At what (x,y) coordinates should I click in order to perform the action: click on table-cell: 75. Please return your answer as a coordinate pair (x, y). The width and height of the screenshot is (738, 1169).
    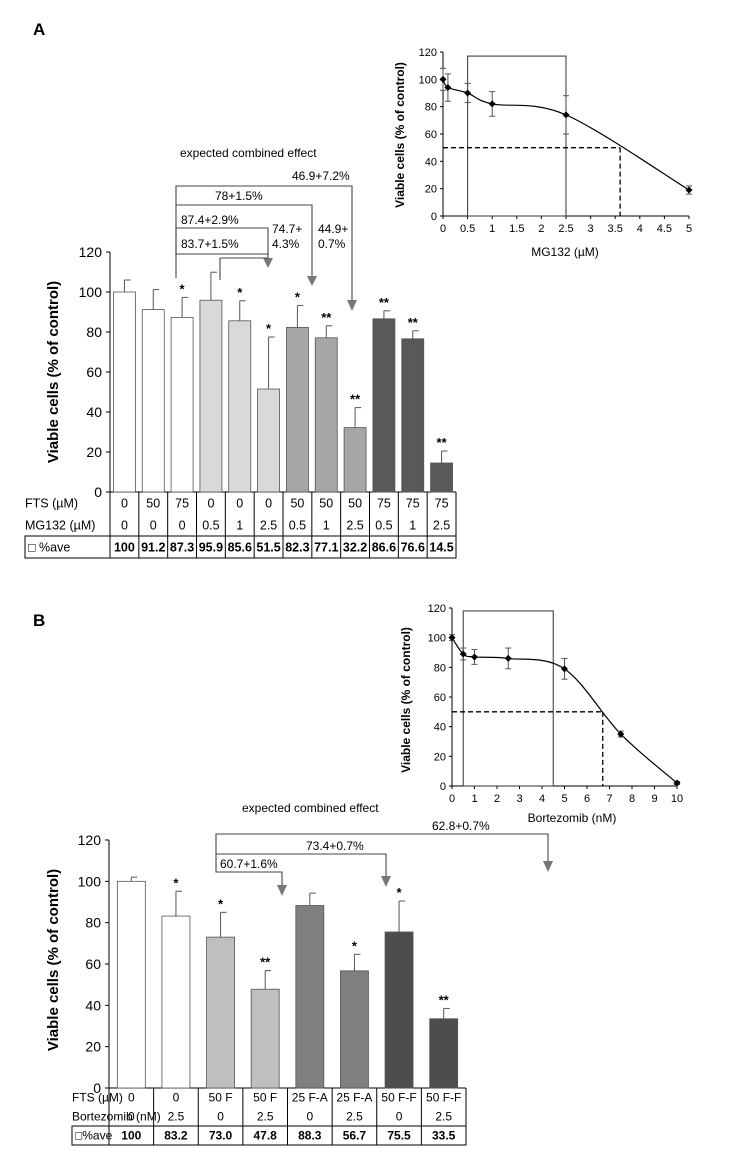
    Looking at the image, I should click on (182, 503).